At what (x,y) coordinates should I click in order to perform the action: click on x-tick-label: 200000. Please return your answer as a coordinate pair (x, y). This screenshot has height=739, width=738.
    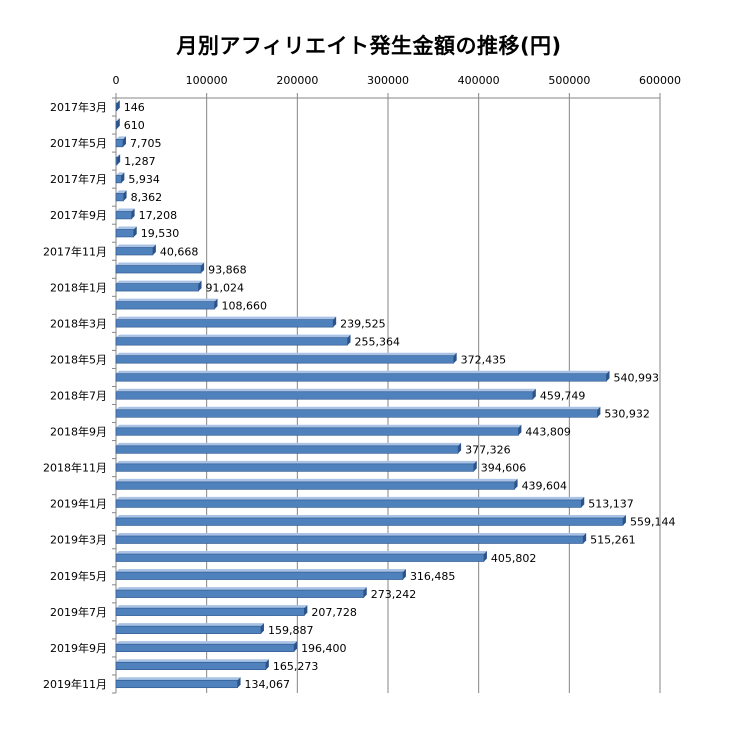
    Looking at the image, I should click on (297, 80).